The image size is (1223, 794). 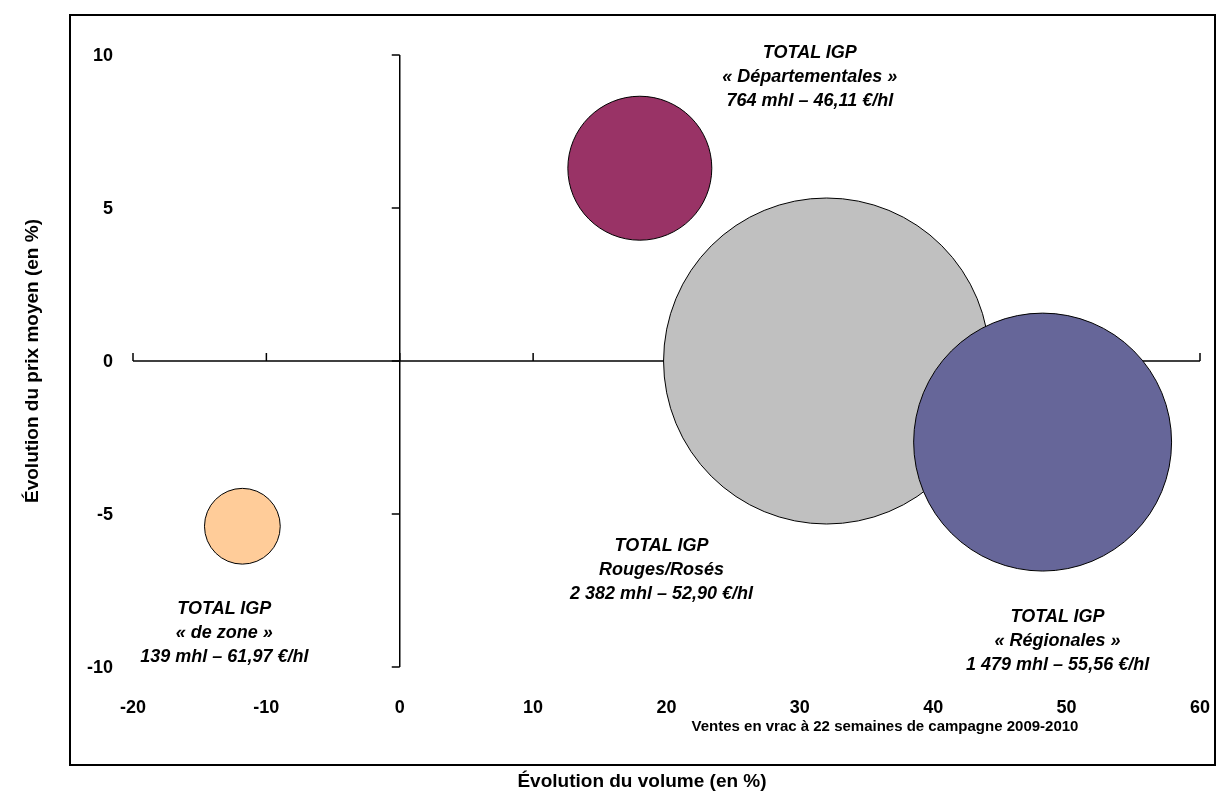 What do you see at coordinates (1066, 707) in the screenshot?
I see `x-tick-label: 50` at bounding box center [1066, 707].